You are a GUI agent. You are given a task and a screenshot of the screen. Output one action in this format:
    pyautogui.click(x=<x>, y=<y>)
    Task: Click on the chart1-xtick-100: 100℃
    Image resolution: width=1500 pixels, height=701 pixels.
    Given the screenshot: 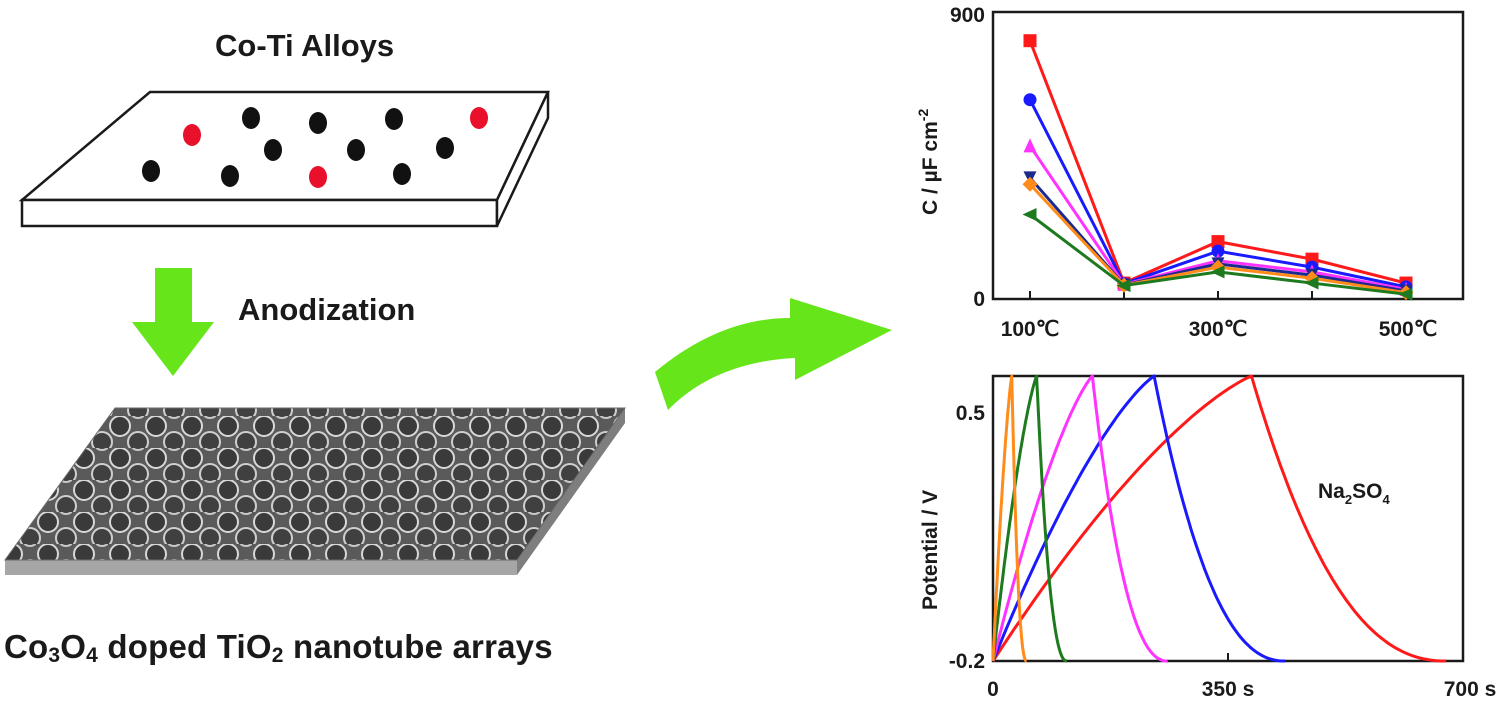 What is the action you would take?
    pyautogui.click(x=1030, y=329)
    